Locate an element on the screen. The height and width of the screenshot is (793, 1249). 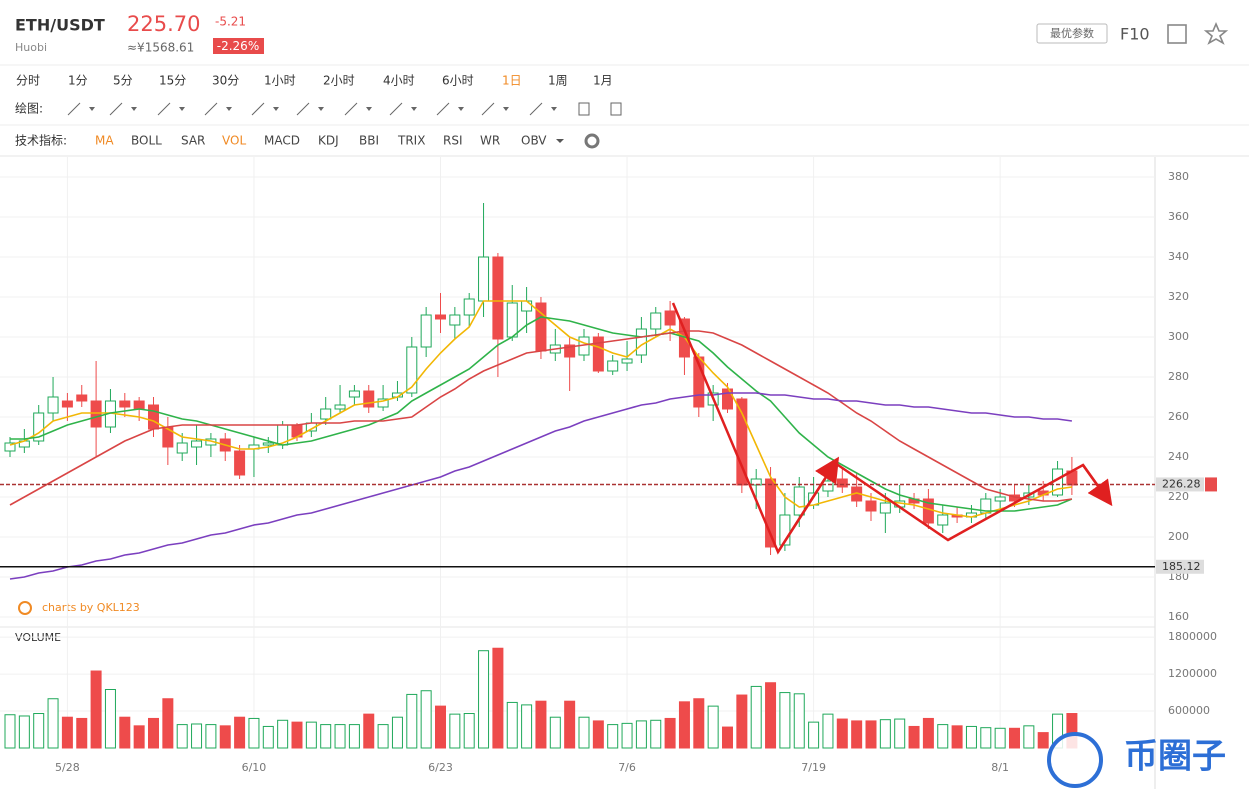
credit: charts by QKL123 is located at coordinates (91, 607).